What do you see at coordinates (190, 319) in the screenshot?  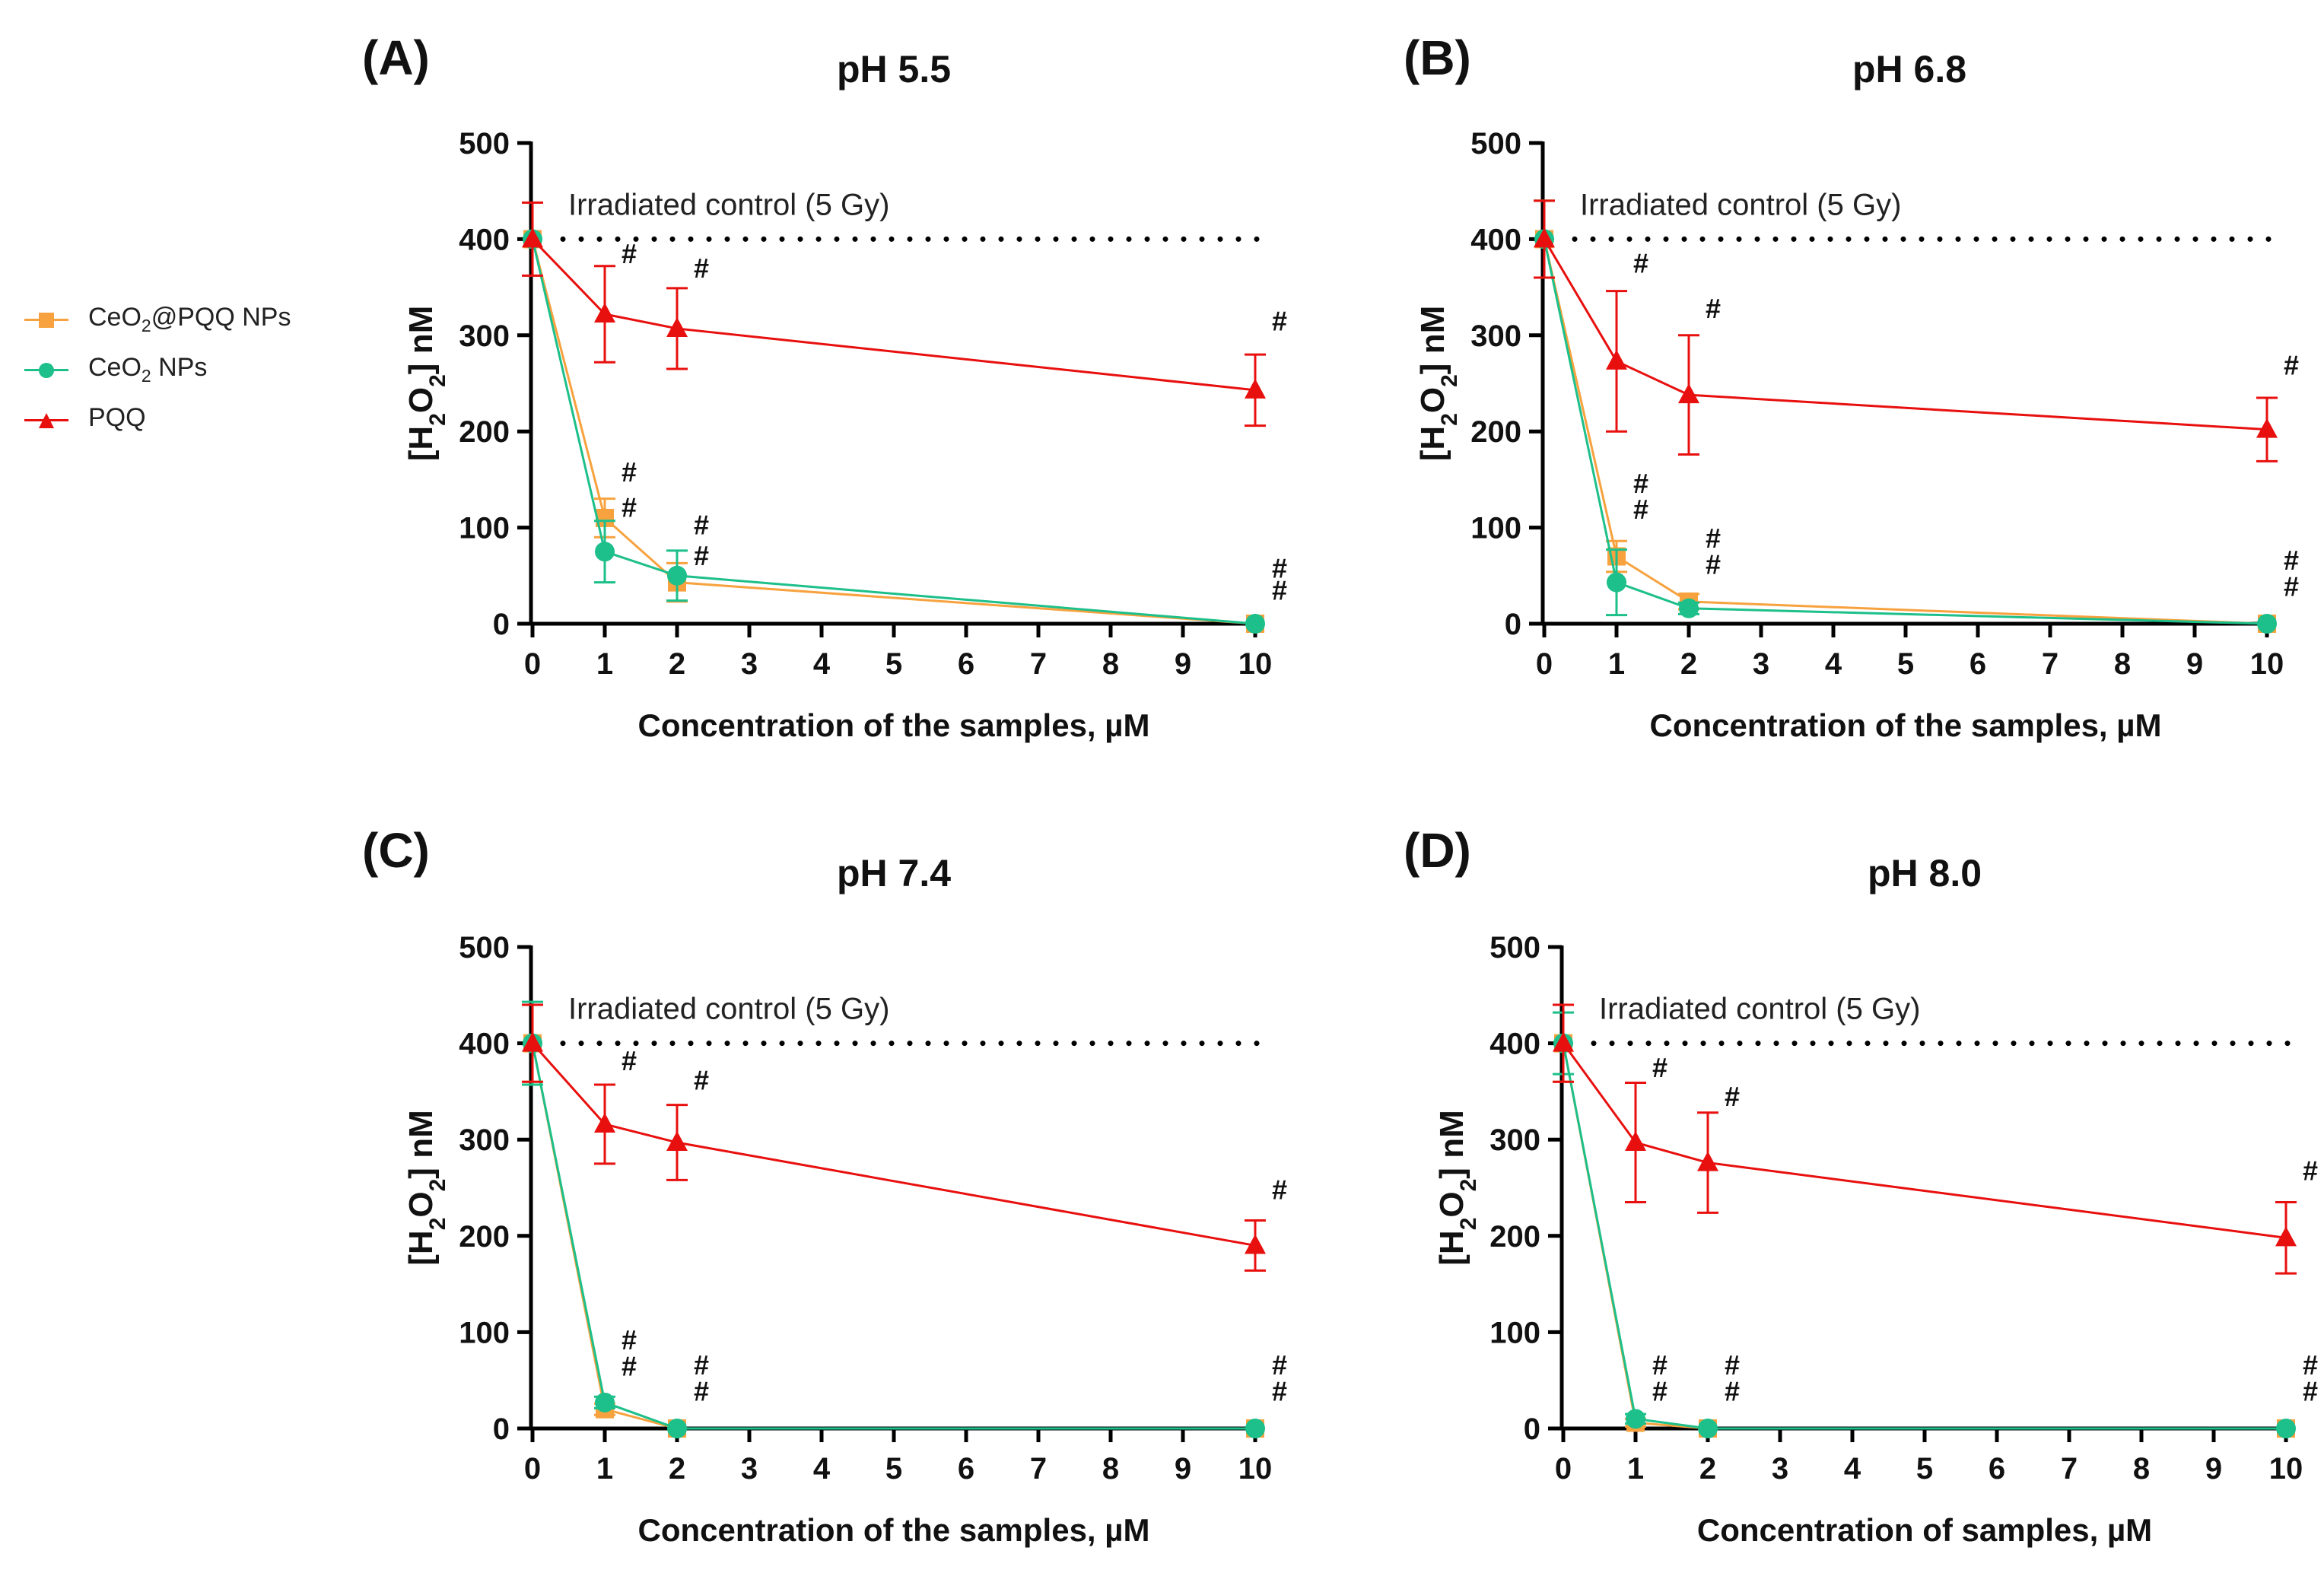 I see `legend-label-ceo2-pqq: CeO2@PQQ NPs` at bounding box center [190, 319].